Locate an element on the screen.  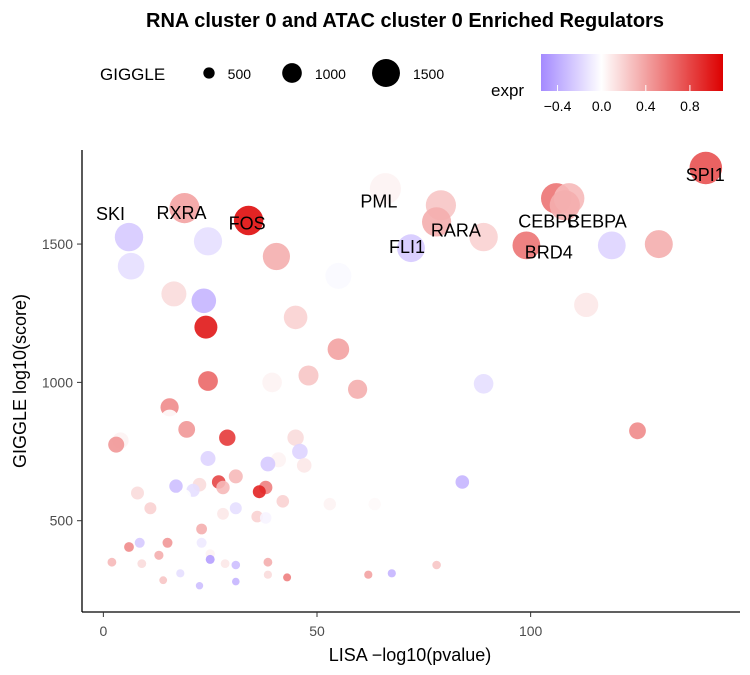
y-tick-label: 1500 is located at coordinates (57, 244).